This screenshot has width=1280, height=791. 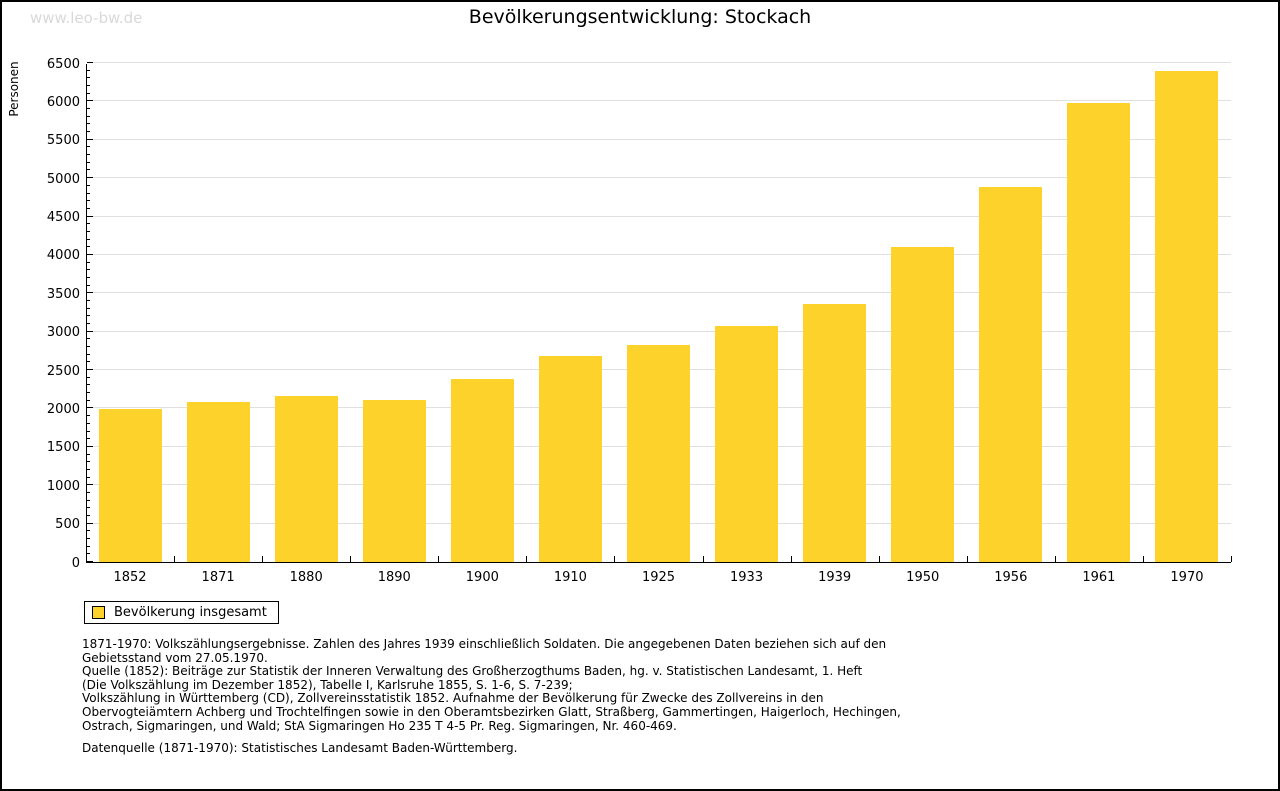 I want to click on x-tick-label-1852: 1852, so click(x=130, y=577).